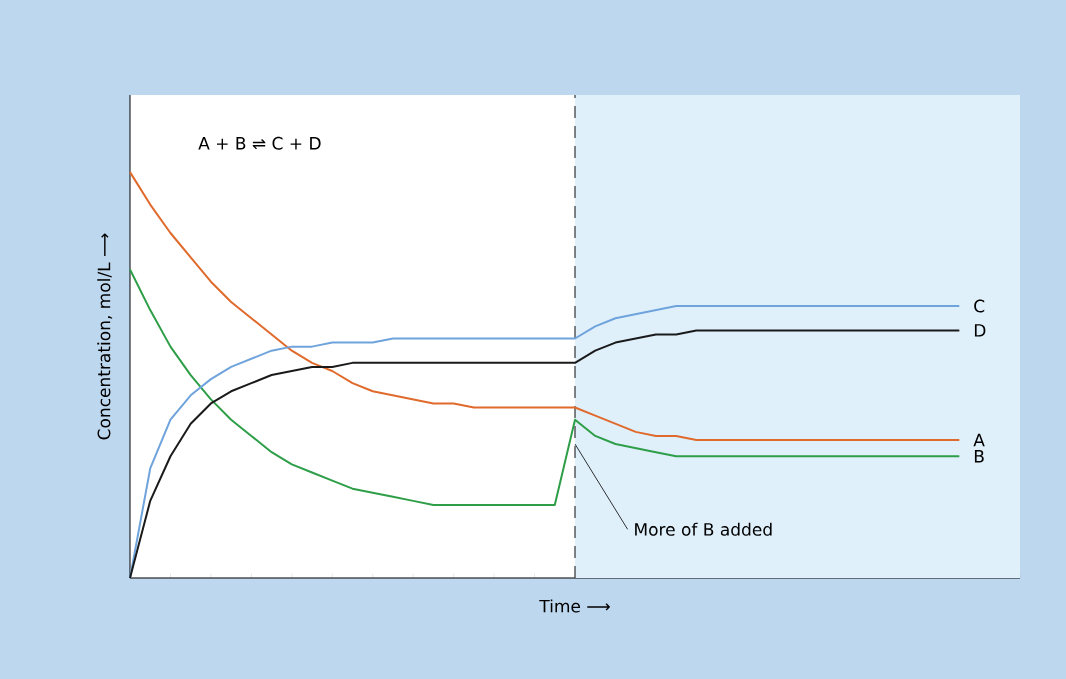 The height and width of the screenshot is (679, 1066). What do you see at coordinates (259, 143) in the screenshot?
I see `text: A + B ⇌ C + D` at bounding box center [259, 143].